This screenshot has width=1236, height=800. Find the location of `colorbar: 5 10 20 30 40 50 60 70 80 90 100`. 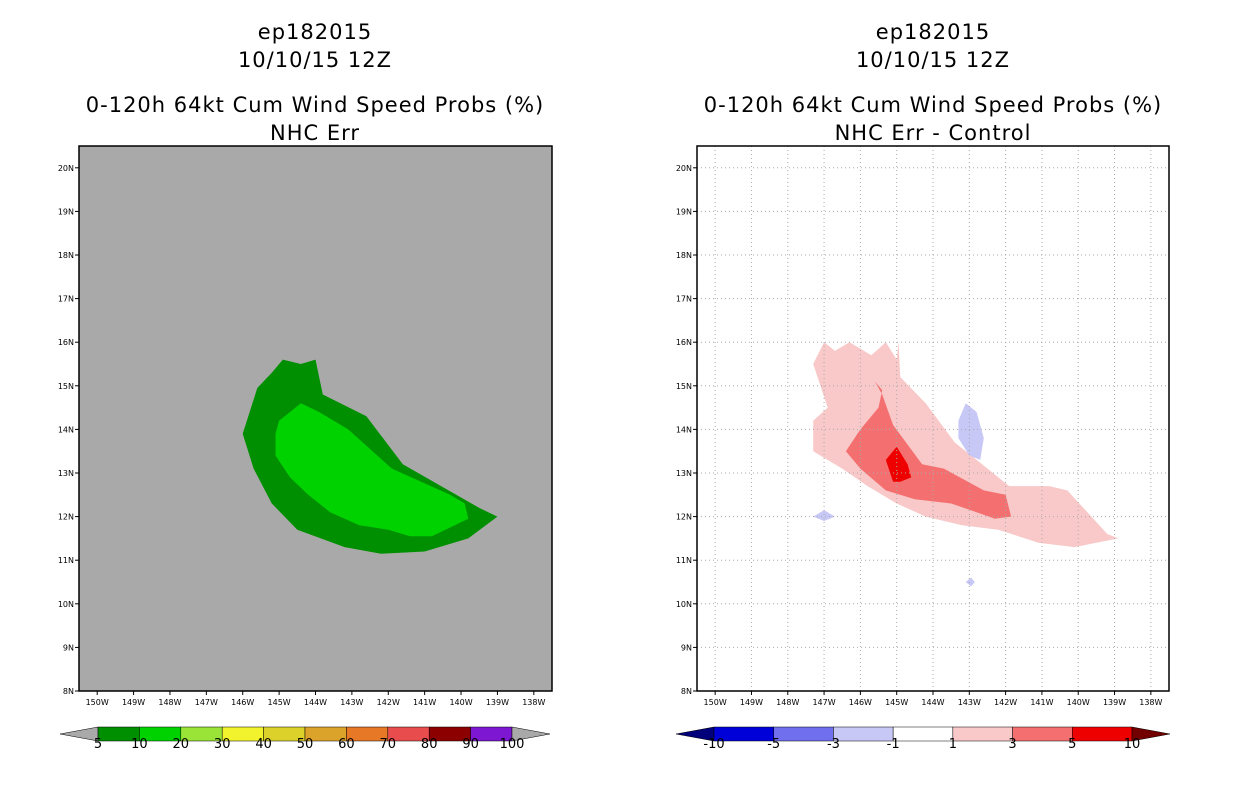

colorbar: 5 10 20 30 40 50 60 70 80 90 100 is located at coordinates (305, 739).